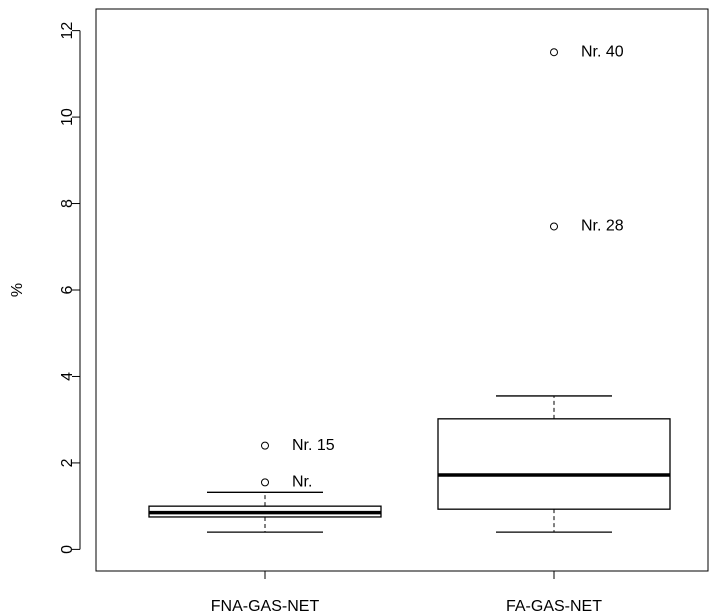 Image resolution: width=714 pixels, height=615 pixels. Describe the element at coordinates (554, 606) in the screenshot. I see `x-category-label: FA-GAS-NET` at that location.